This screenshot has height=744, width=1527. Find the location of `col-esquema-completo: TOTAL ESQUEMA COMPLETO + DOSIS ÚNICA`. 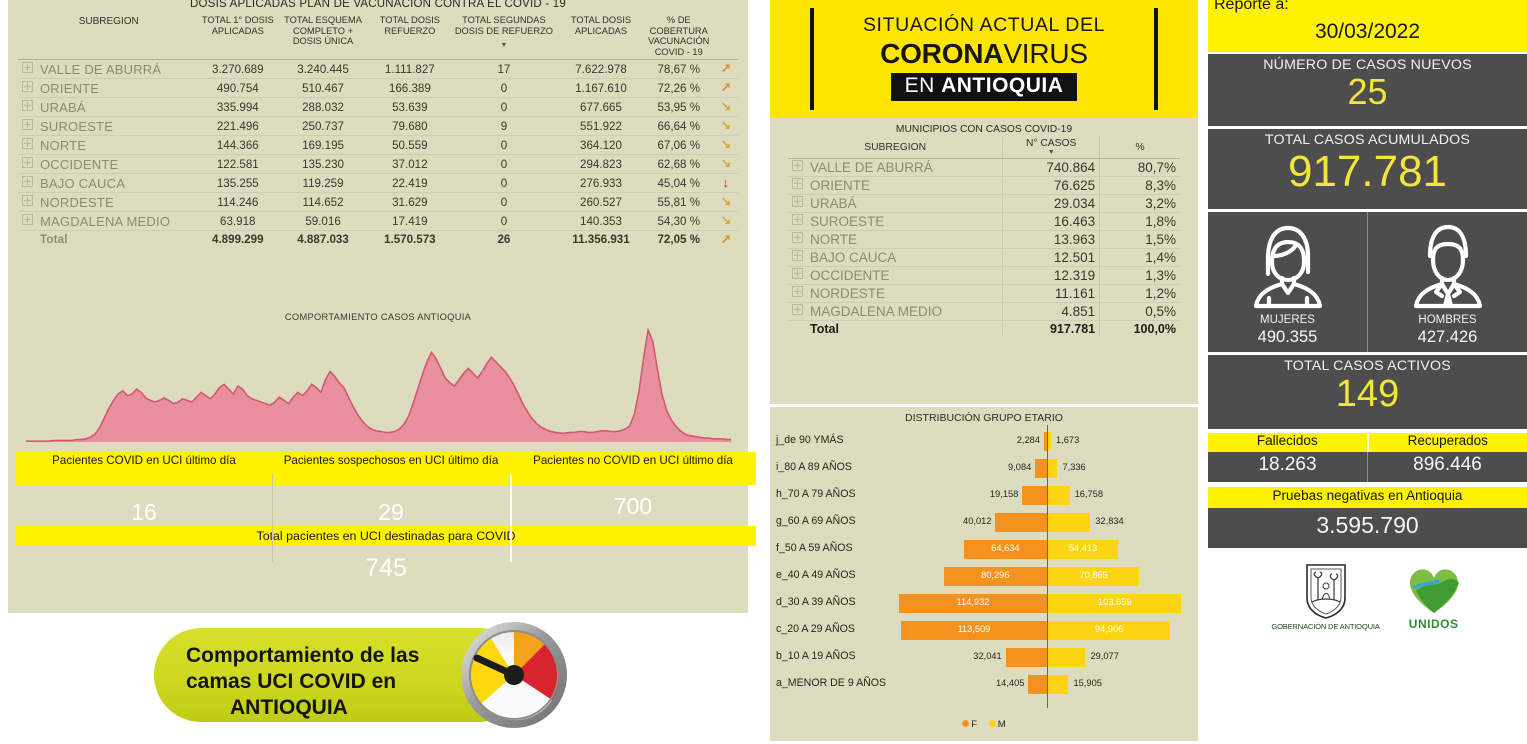

col-esquema-completo: TOTAL ESQUEMA COMPLETO + DOSIS ÚNICA is located at coordinates (323, 36).